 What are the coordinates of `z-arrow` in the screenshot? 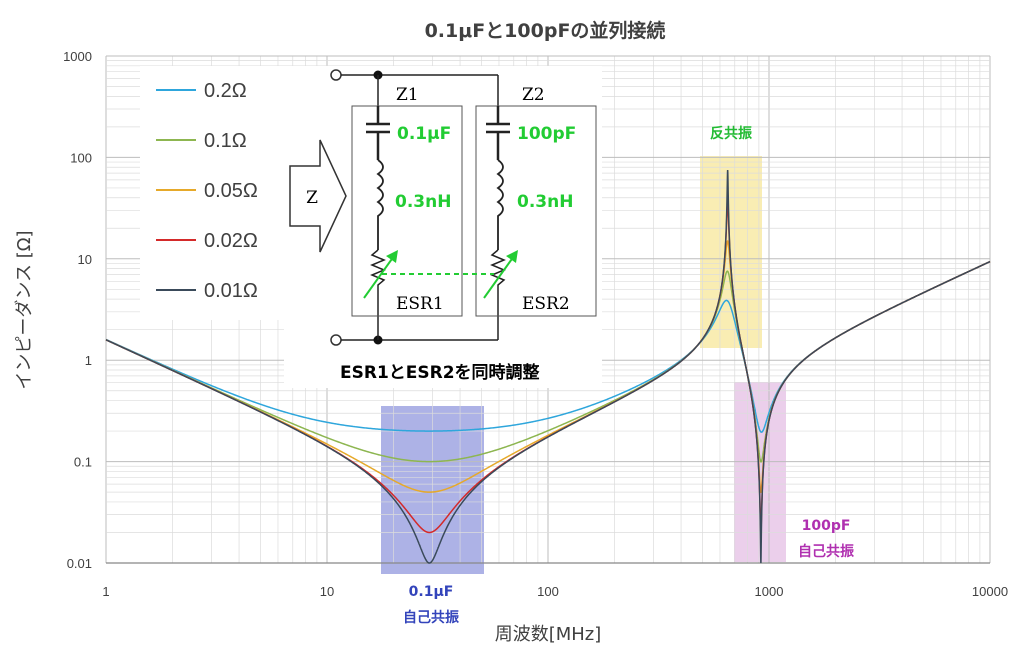 It's located at (318, 196).